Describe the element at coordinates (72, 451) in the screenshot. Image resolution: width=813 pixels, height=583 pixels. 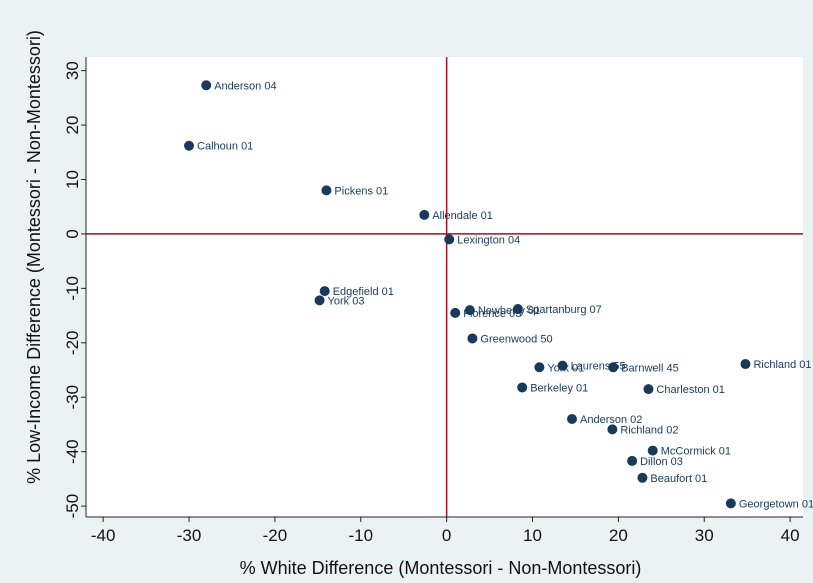
I see `y-tick-label: -40` at that location.